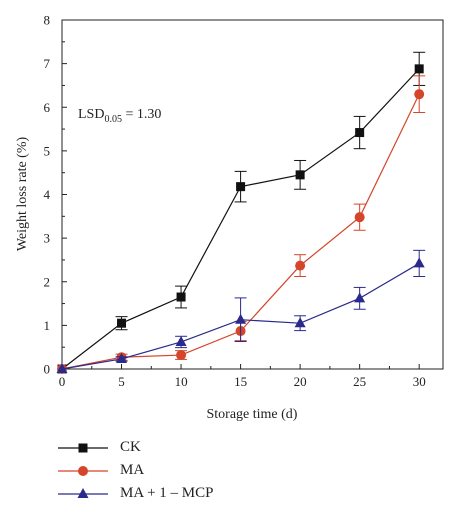 The width and height of the screenshot is (474, 510). Describe the element at coordinates (181, 381) in the screenshot. I see `x-tick-label: 10` at that location.